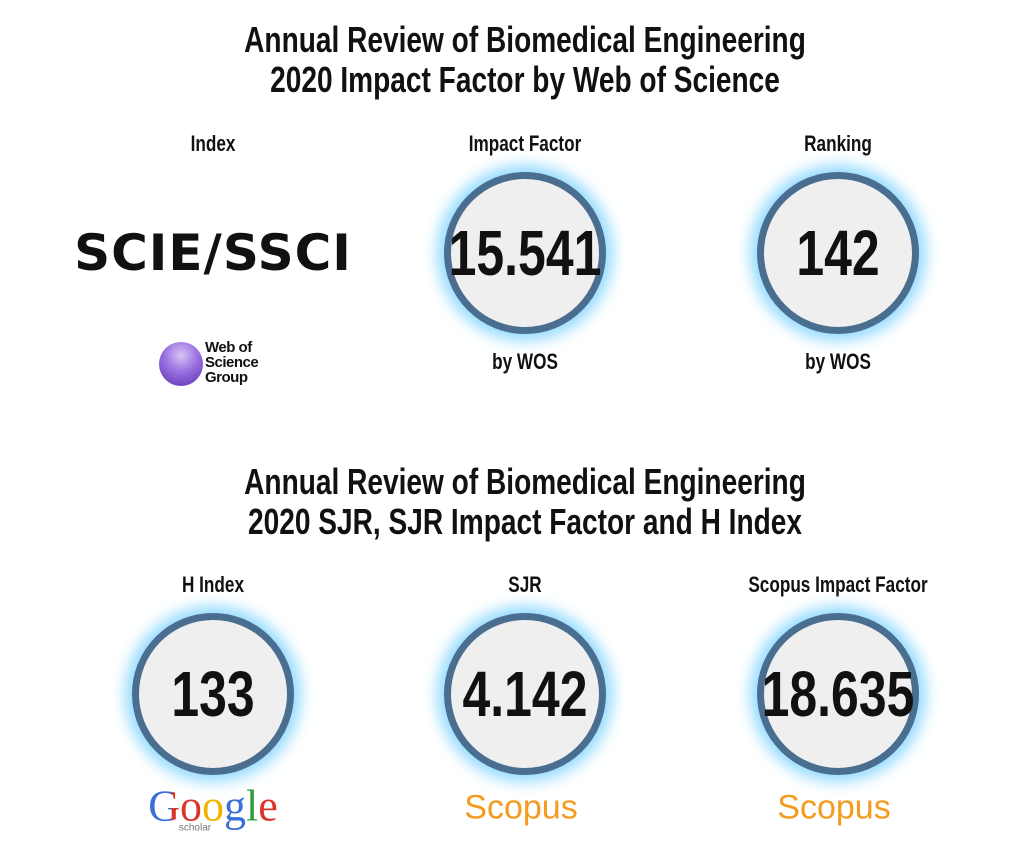  I want to click on metric-value: 15.541, so click(525, 253).